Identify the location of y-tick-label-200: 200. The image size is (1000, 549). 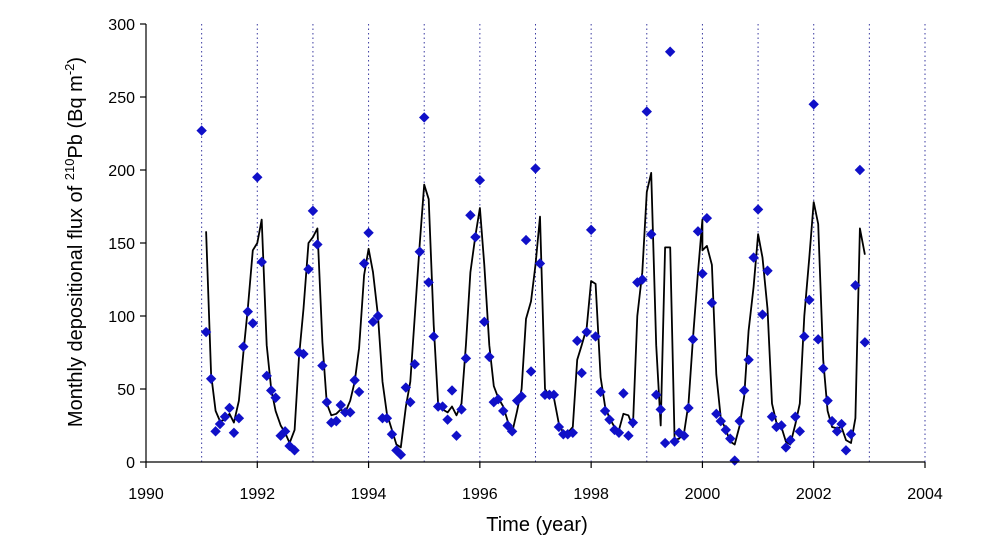
(121, 171).